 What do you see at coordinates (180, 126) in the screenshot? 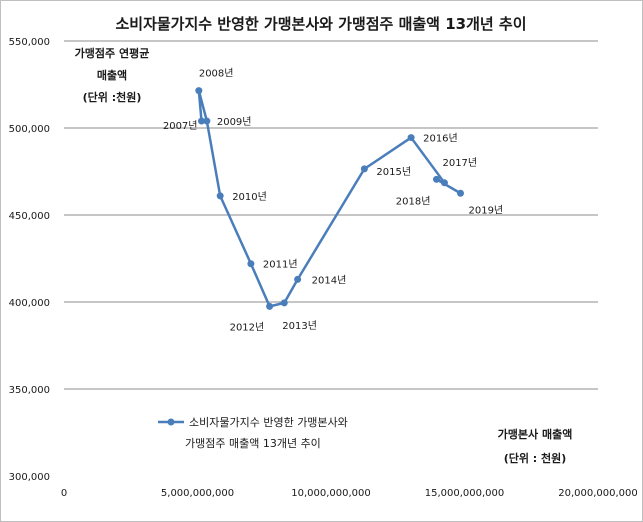
I see `point-label-2007년: 2007년` at bounding box center [180, 126].